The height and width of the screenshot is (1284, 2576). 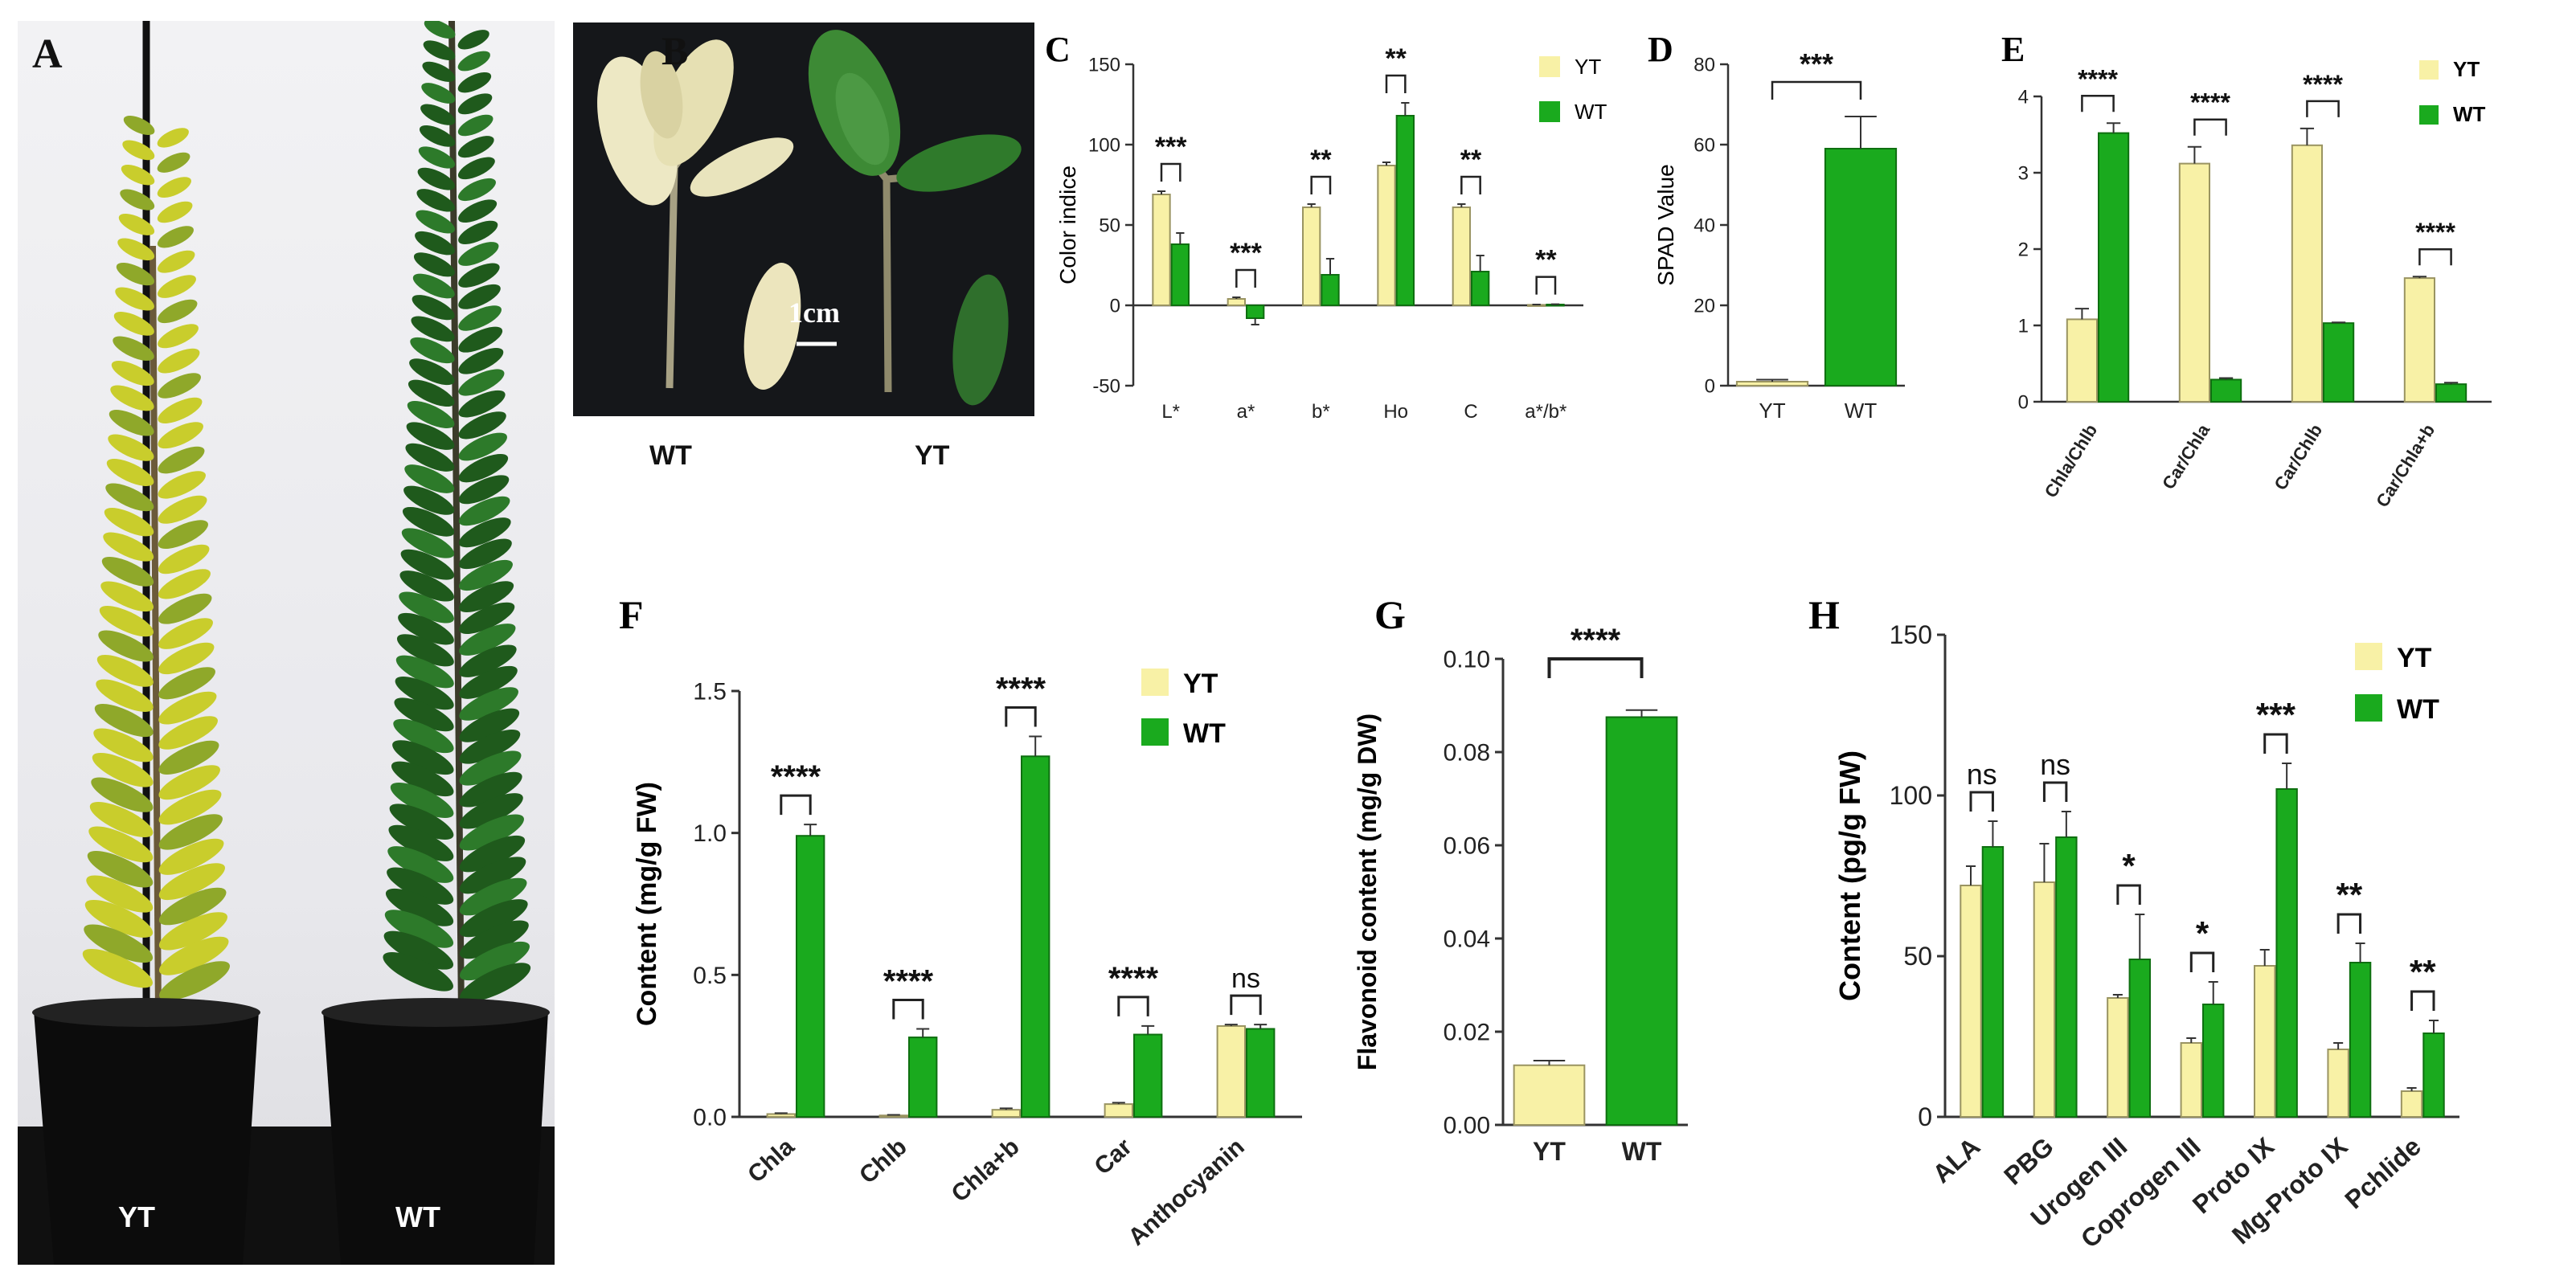 What do you see at coordinates (710, 976) in the screenshot?
I see `y-tick-label: 0.5` at bounding box center [710, 976].